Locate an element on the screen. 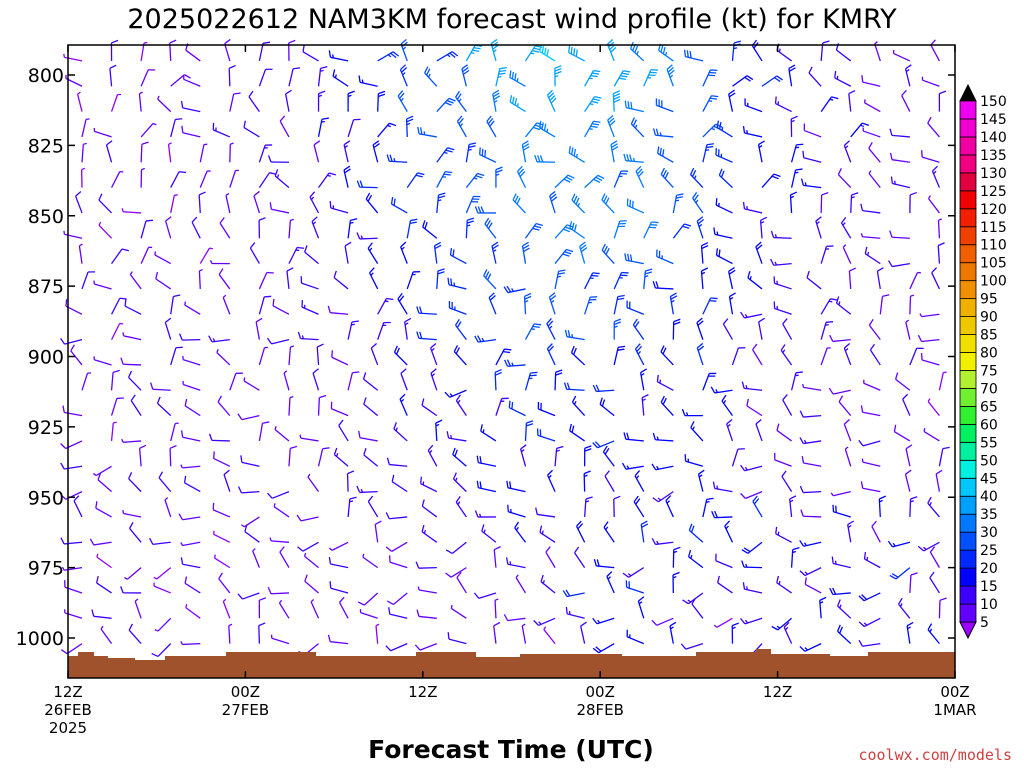  colorbar-label: 115 is located at coordinates (993, 228).